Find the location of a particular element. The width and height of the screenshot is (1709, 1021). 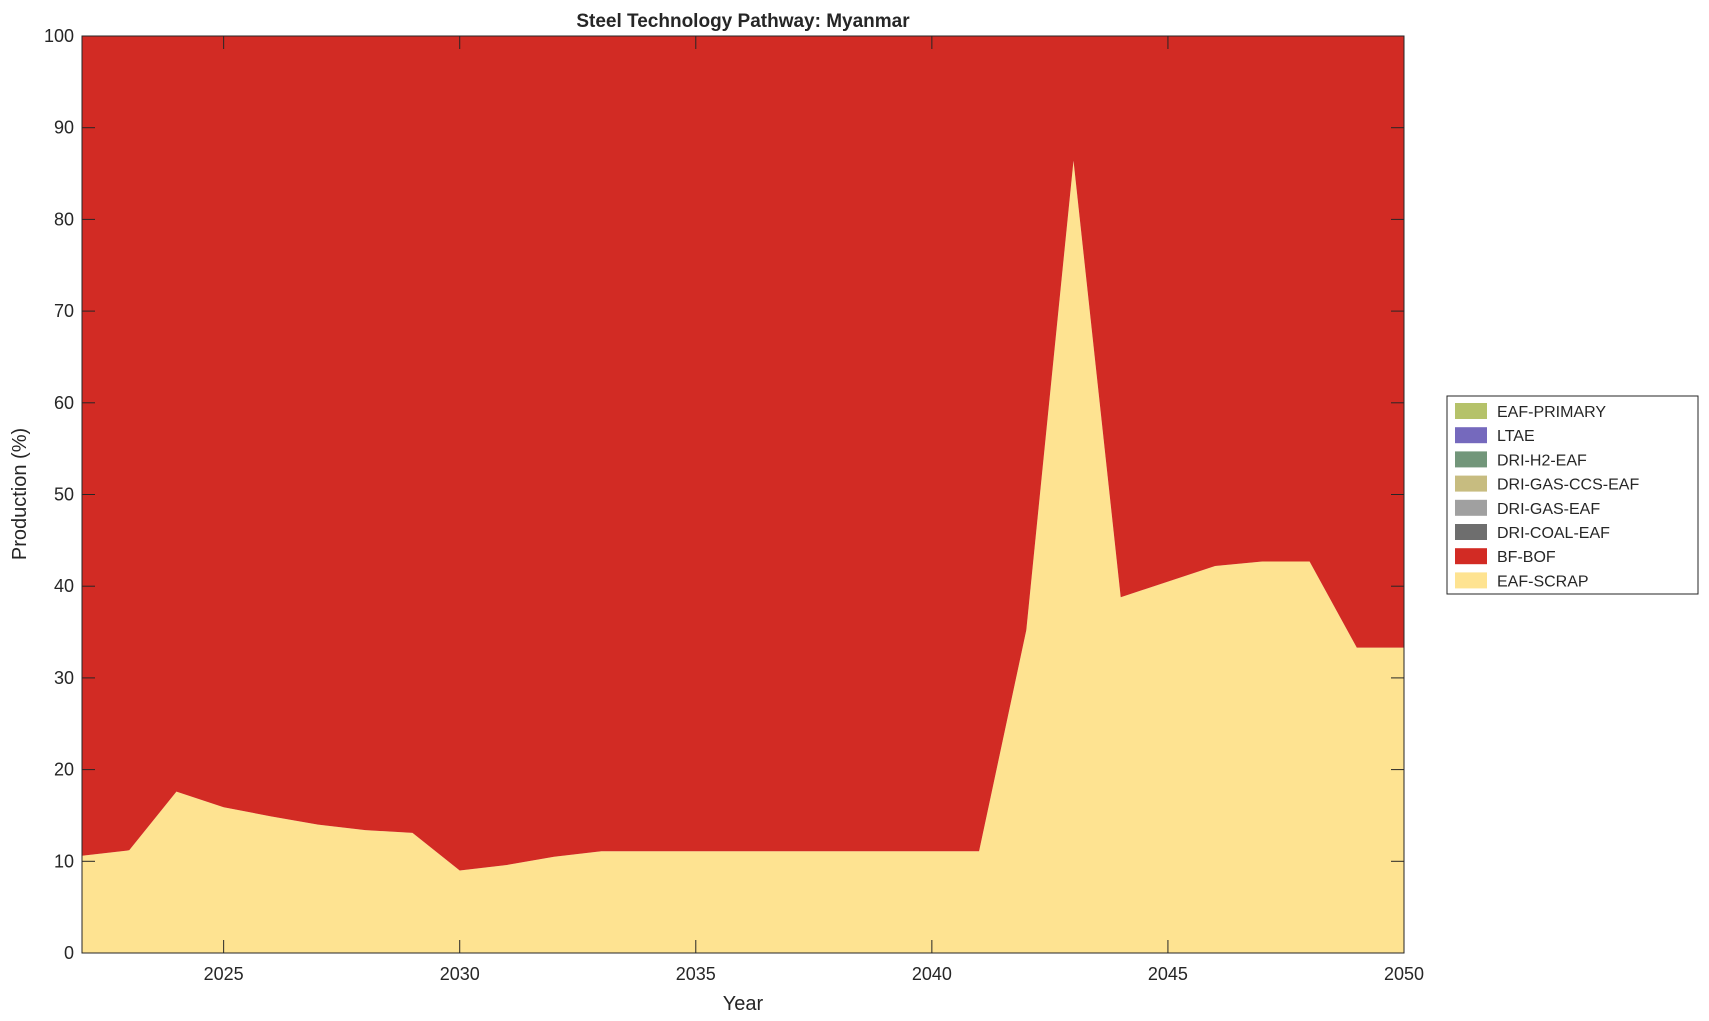

legend-box is located at coordinates (1572, 495).